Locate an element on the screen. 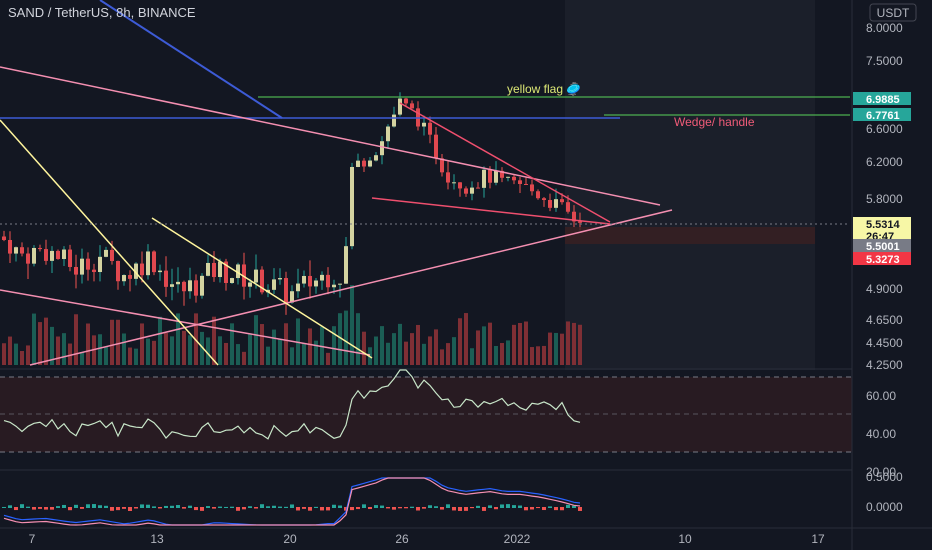  time-tick-labels: 7 13 20 26 2022 10 17 is located at coordinates (427, 539).